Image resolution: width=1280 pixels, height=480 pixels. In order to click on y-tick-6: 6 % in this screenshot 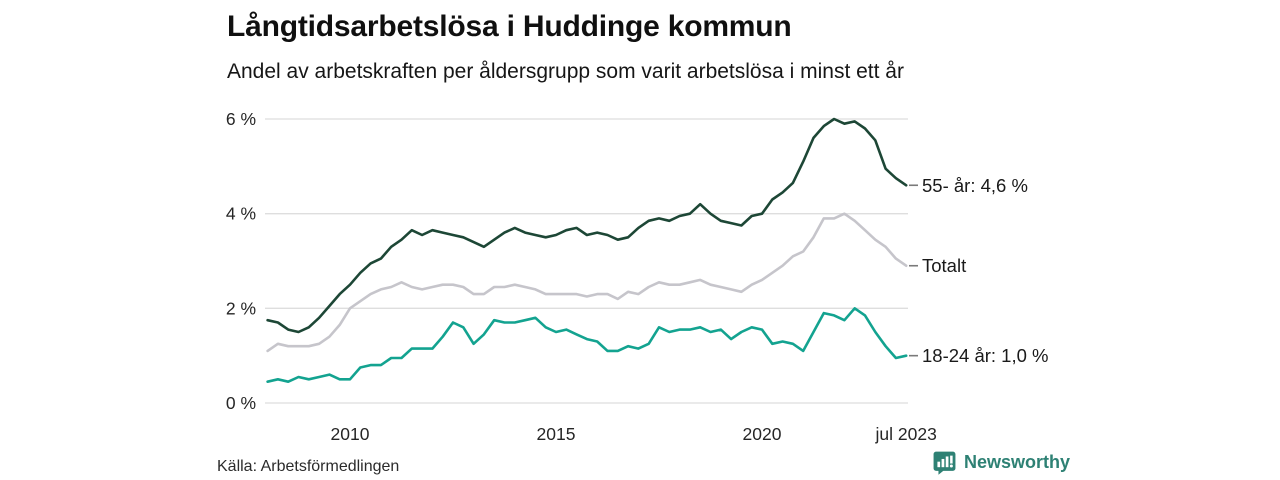, I will do `click(241, 119)`.